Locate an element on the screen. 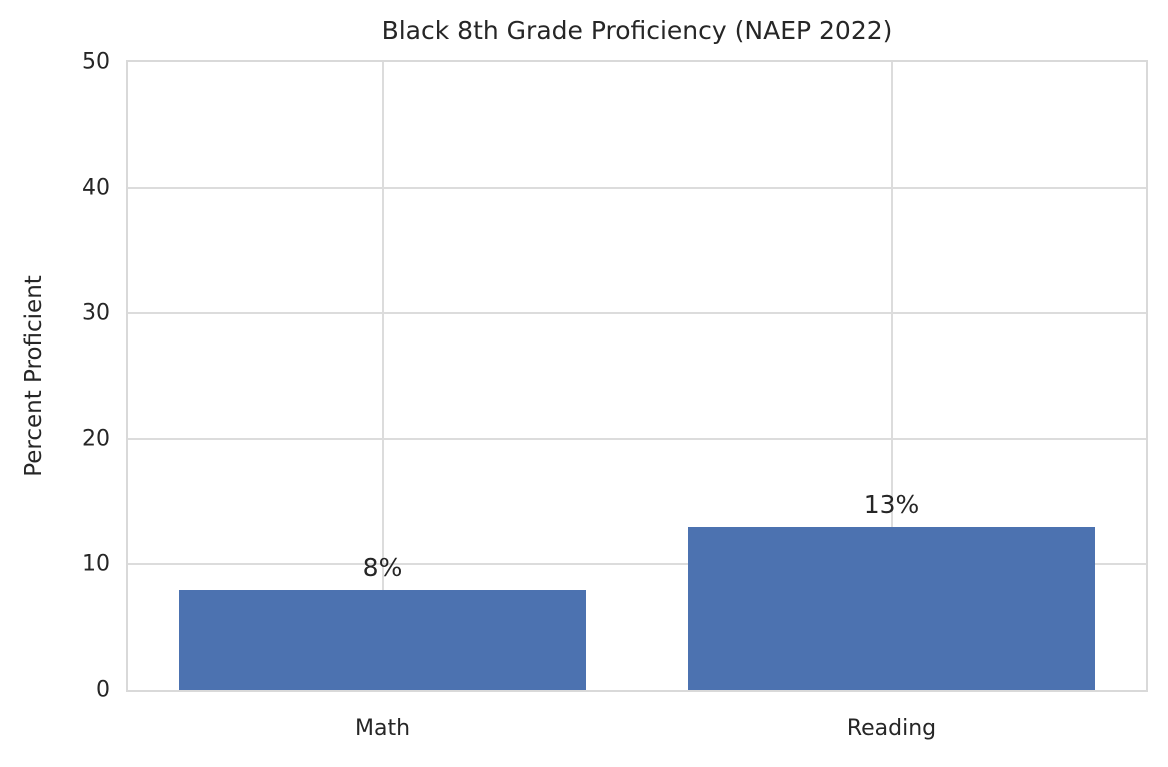 This screenshot has width=1168, height=767. chart-title: Black 8th Grade Proficiency (NAEP 2022) is located at coordinates (637, 30).